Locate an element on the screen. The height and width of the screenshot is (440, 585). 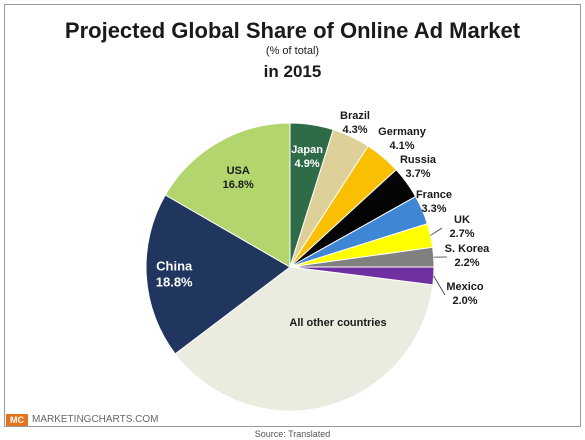
slice-value-mexico: 2.0% is located at coordinates (464, 301).